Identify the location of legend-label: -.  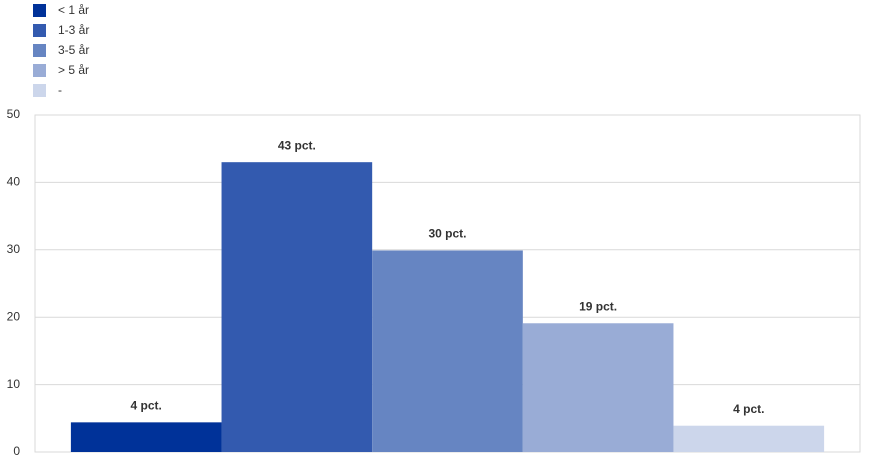
(60, 90).